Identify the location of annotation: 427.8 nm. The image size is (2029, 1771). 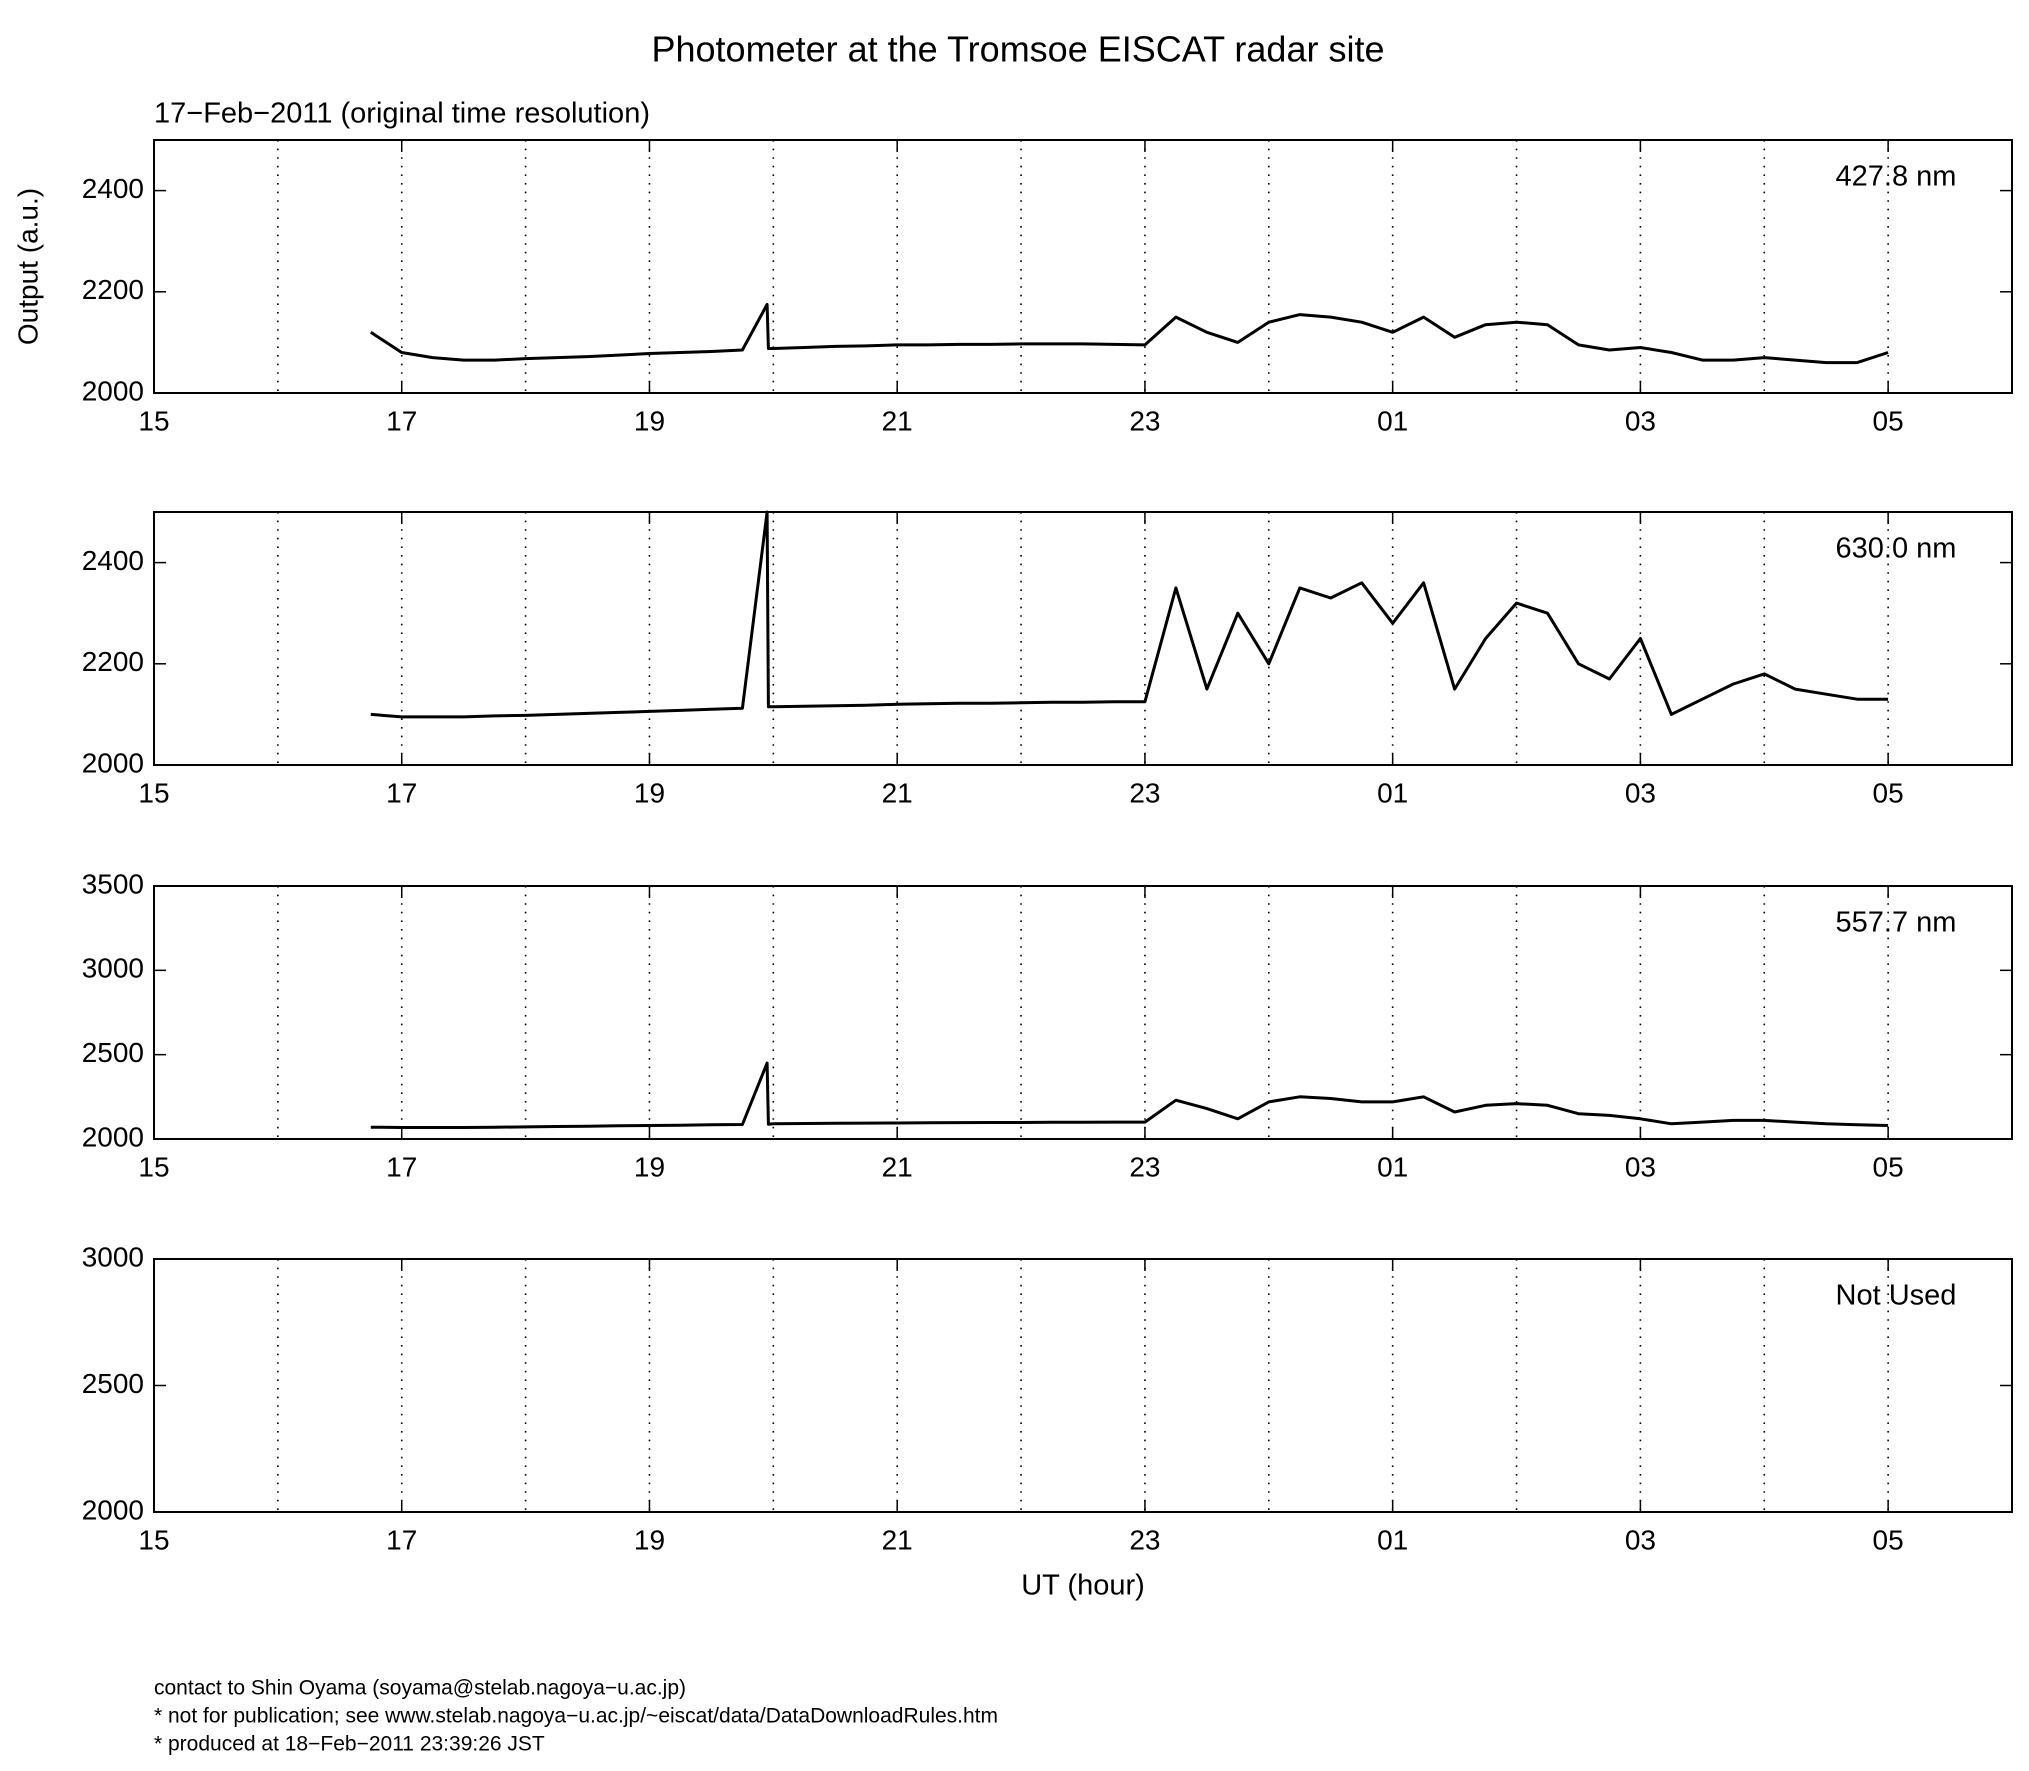
(1896, 177).